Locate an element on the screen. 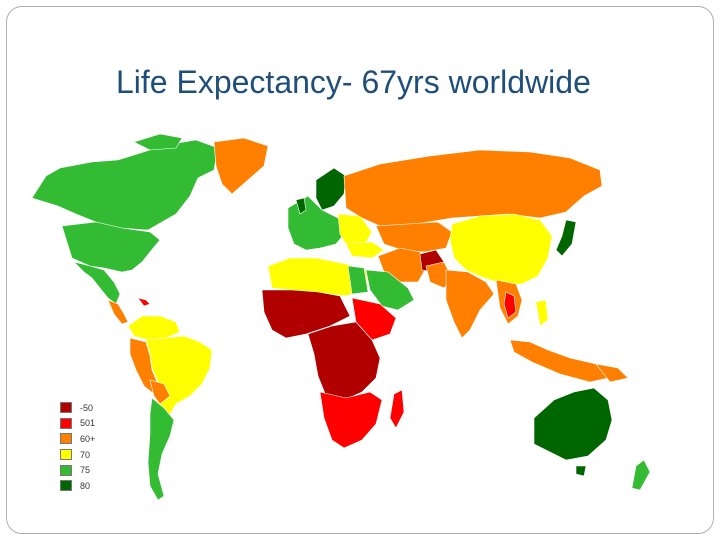  region-central-africa is located at coordinates (344, 361).